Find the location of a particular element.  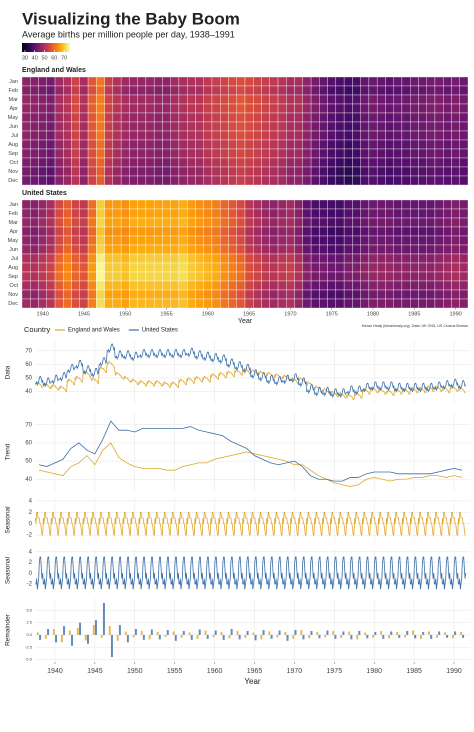

chart-title: Visualizing the Baby Boom is located at coordinates (131, 18).